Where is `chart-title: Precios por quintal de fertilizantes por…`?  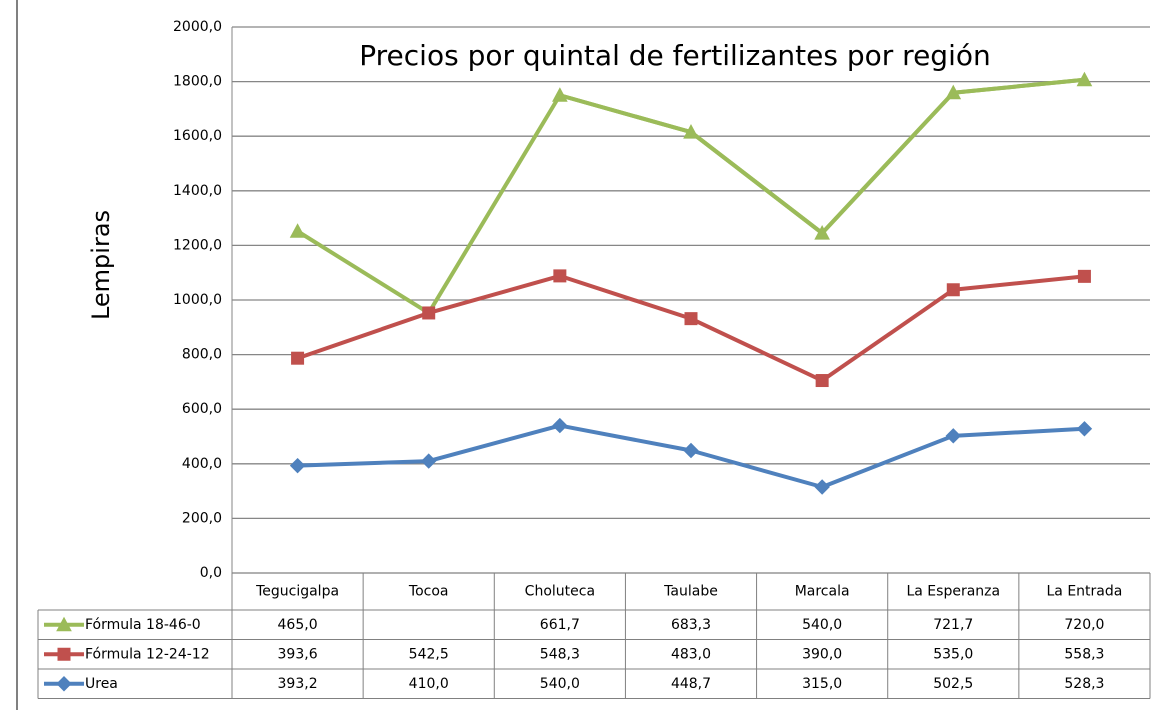 chart-title: Precios por quintal de fertilizantes por… is located at coordinates (674, 55).